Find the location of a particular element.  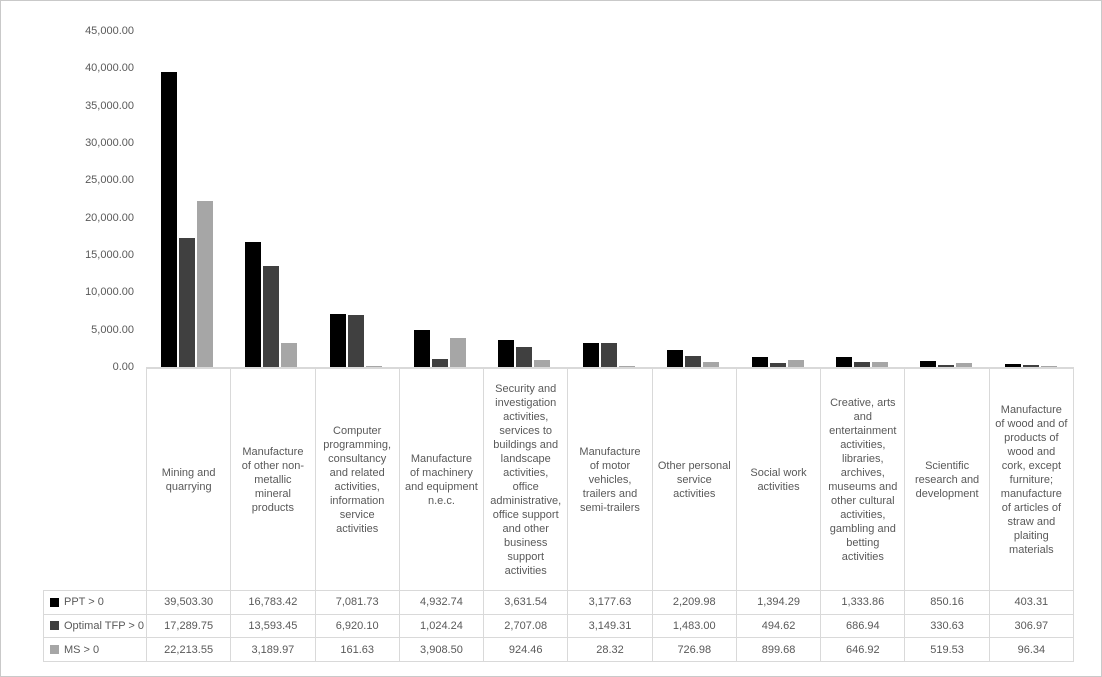

y-axis-tick-label: 35,000.00 is located at coordinates (109, 105).